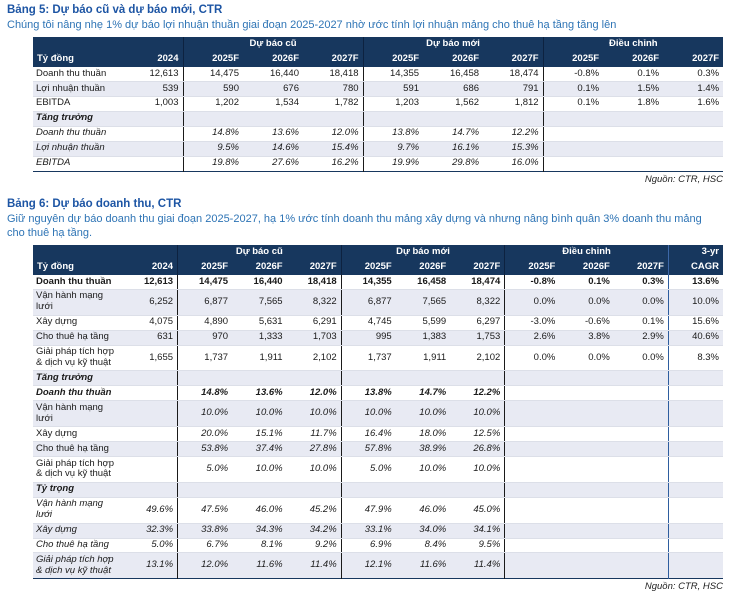 Image resolution: width=735 pixels, height=611 pixels. I want to click on cell-value: 18,474, so click(513, 75).